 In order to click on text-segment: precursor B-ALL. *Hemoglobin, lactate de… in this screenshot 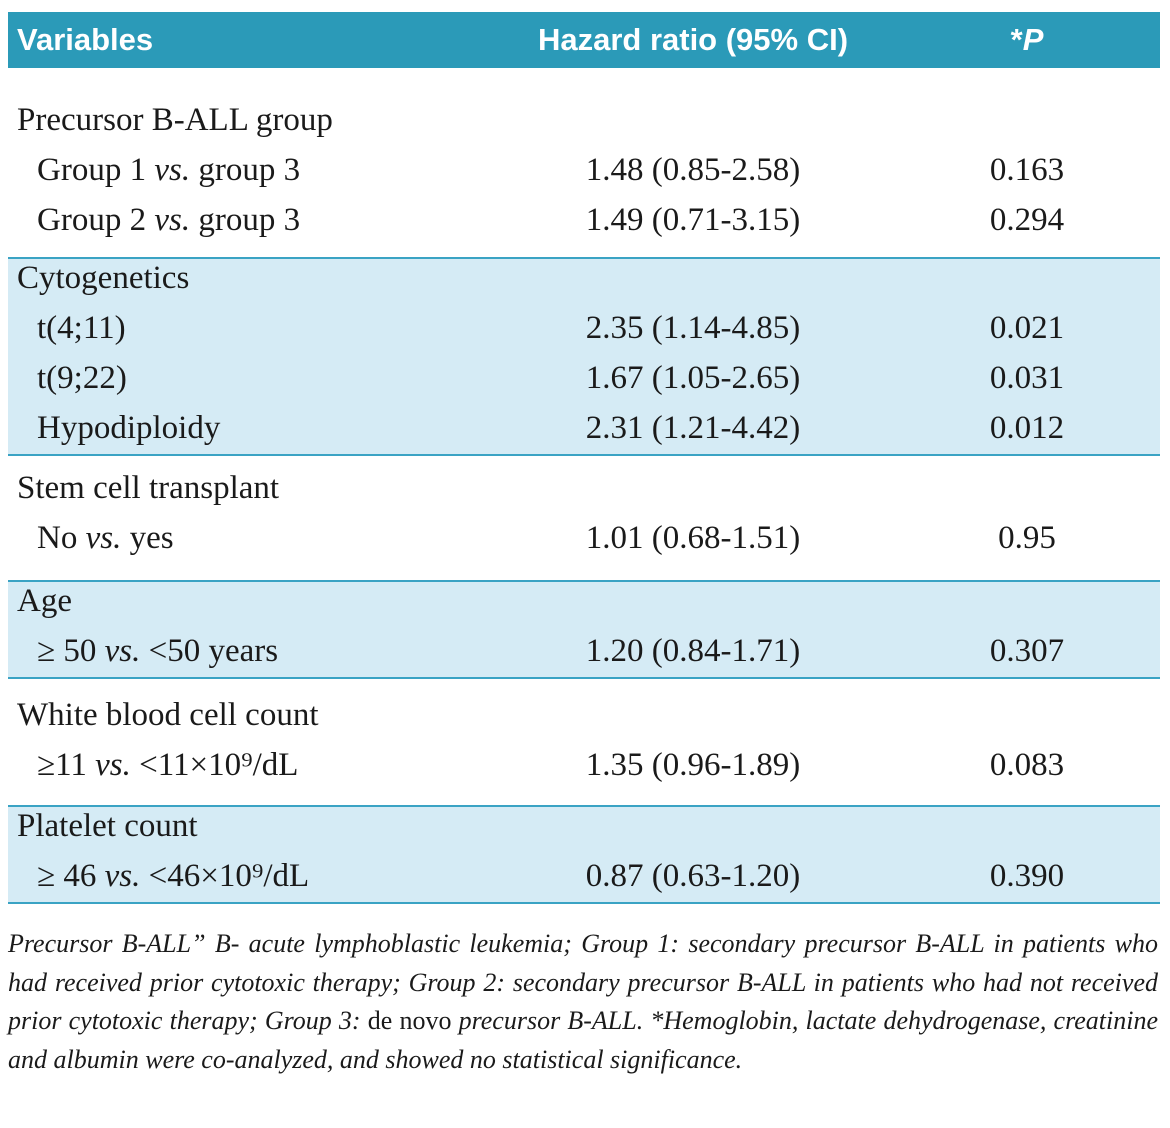, I will do `click(583, 1040)`.